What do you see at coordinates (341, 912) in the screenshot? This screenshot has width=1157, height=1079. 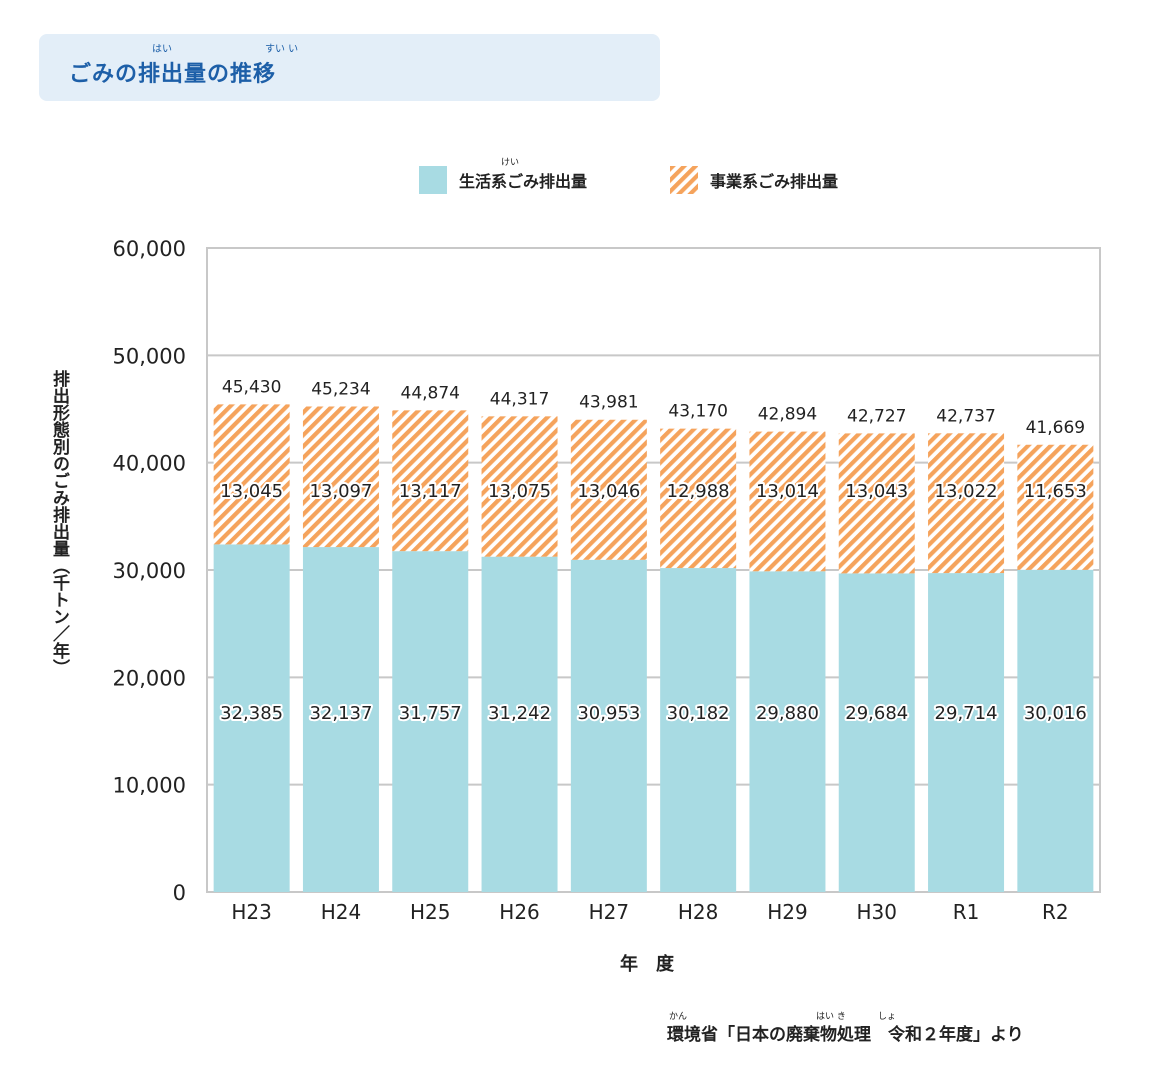 I see `x-tick-label: H24` at bounding box center [341, 912].